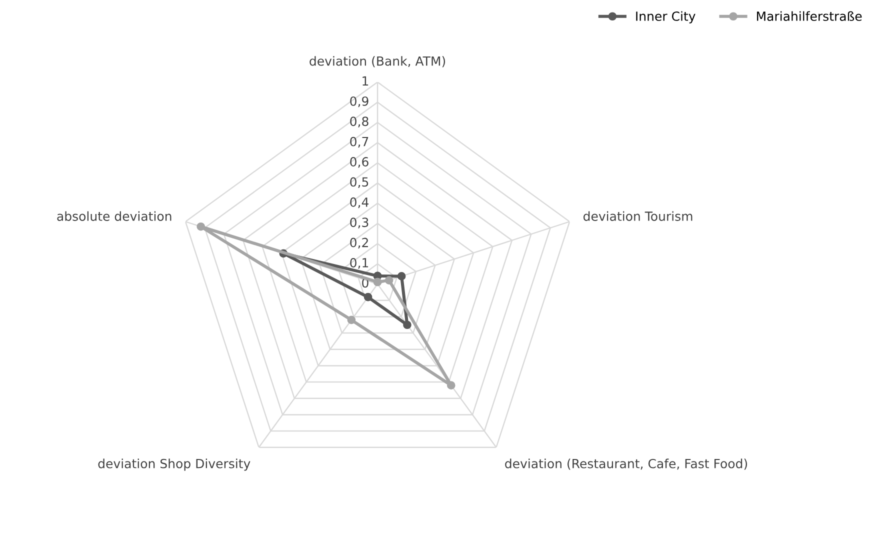 Image resolution: width=878 pixels, height=541 pixels. I want to click on legend-label: Inner City, so click(666, 17).